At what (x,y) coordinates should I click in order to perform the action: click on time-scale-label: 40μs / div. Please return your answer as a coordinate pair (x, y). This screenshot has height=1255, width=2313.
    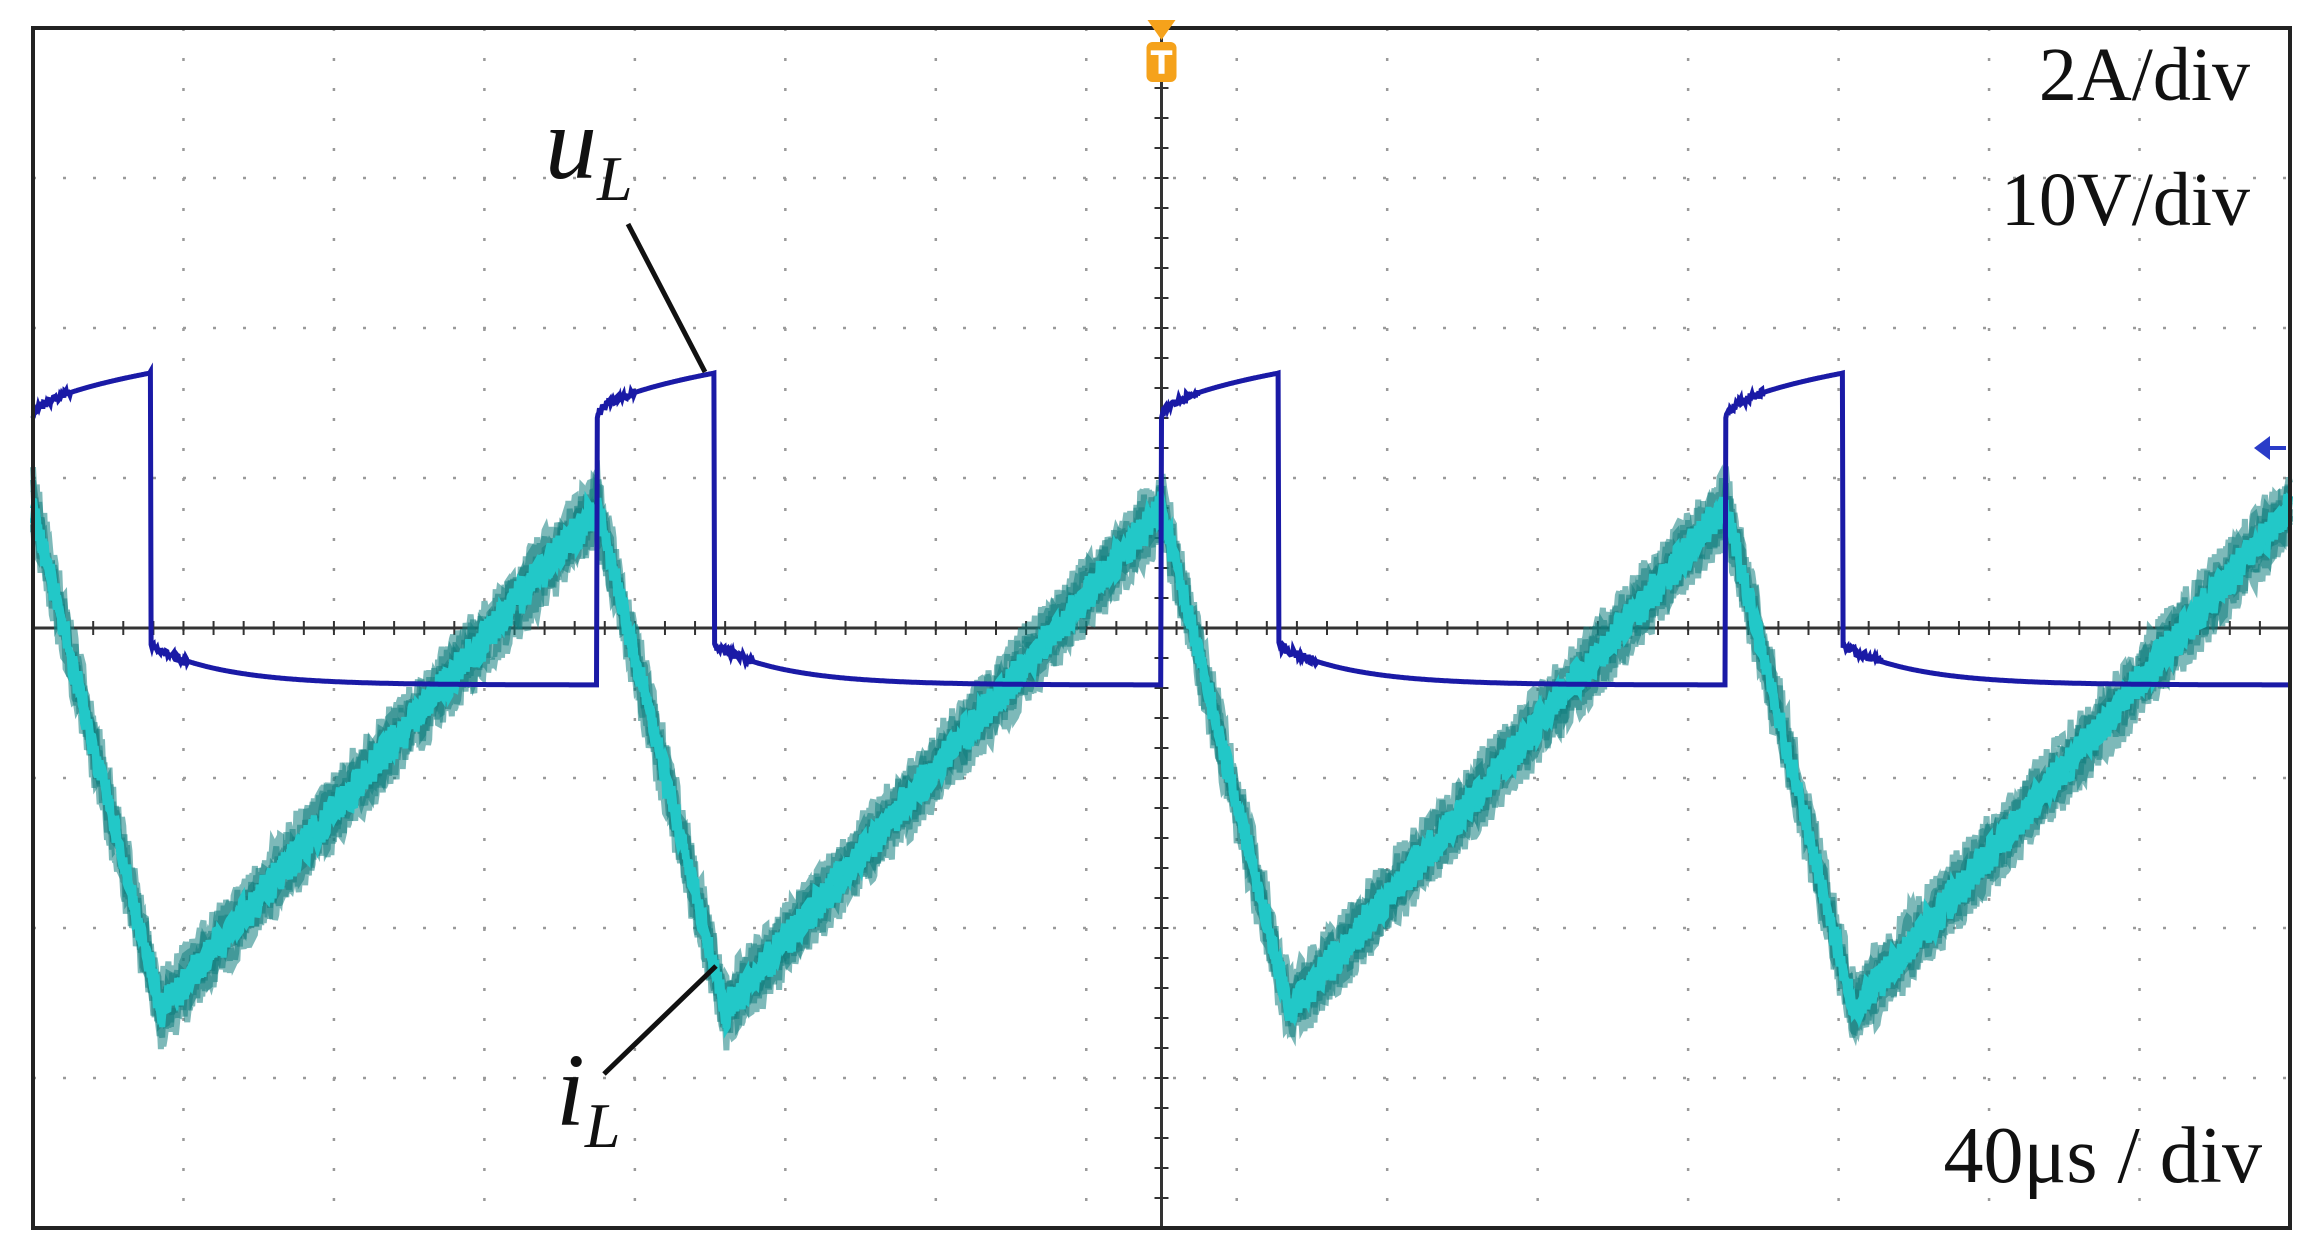
    Looking at the image, I should click on (2103, 1156).